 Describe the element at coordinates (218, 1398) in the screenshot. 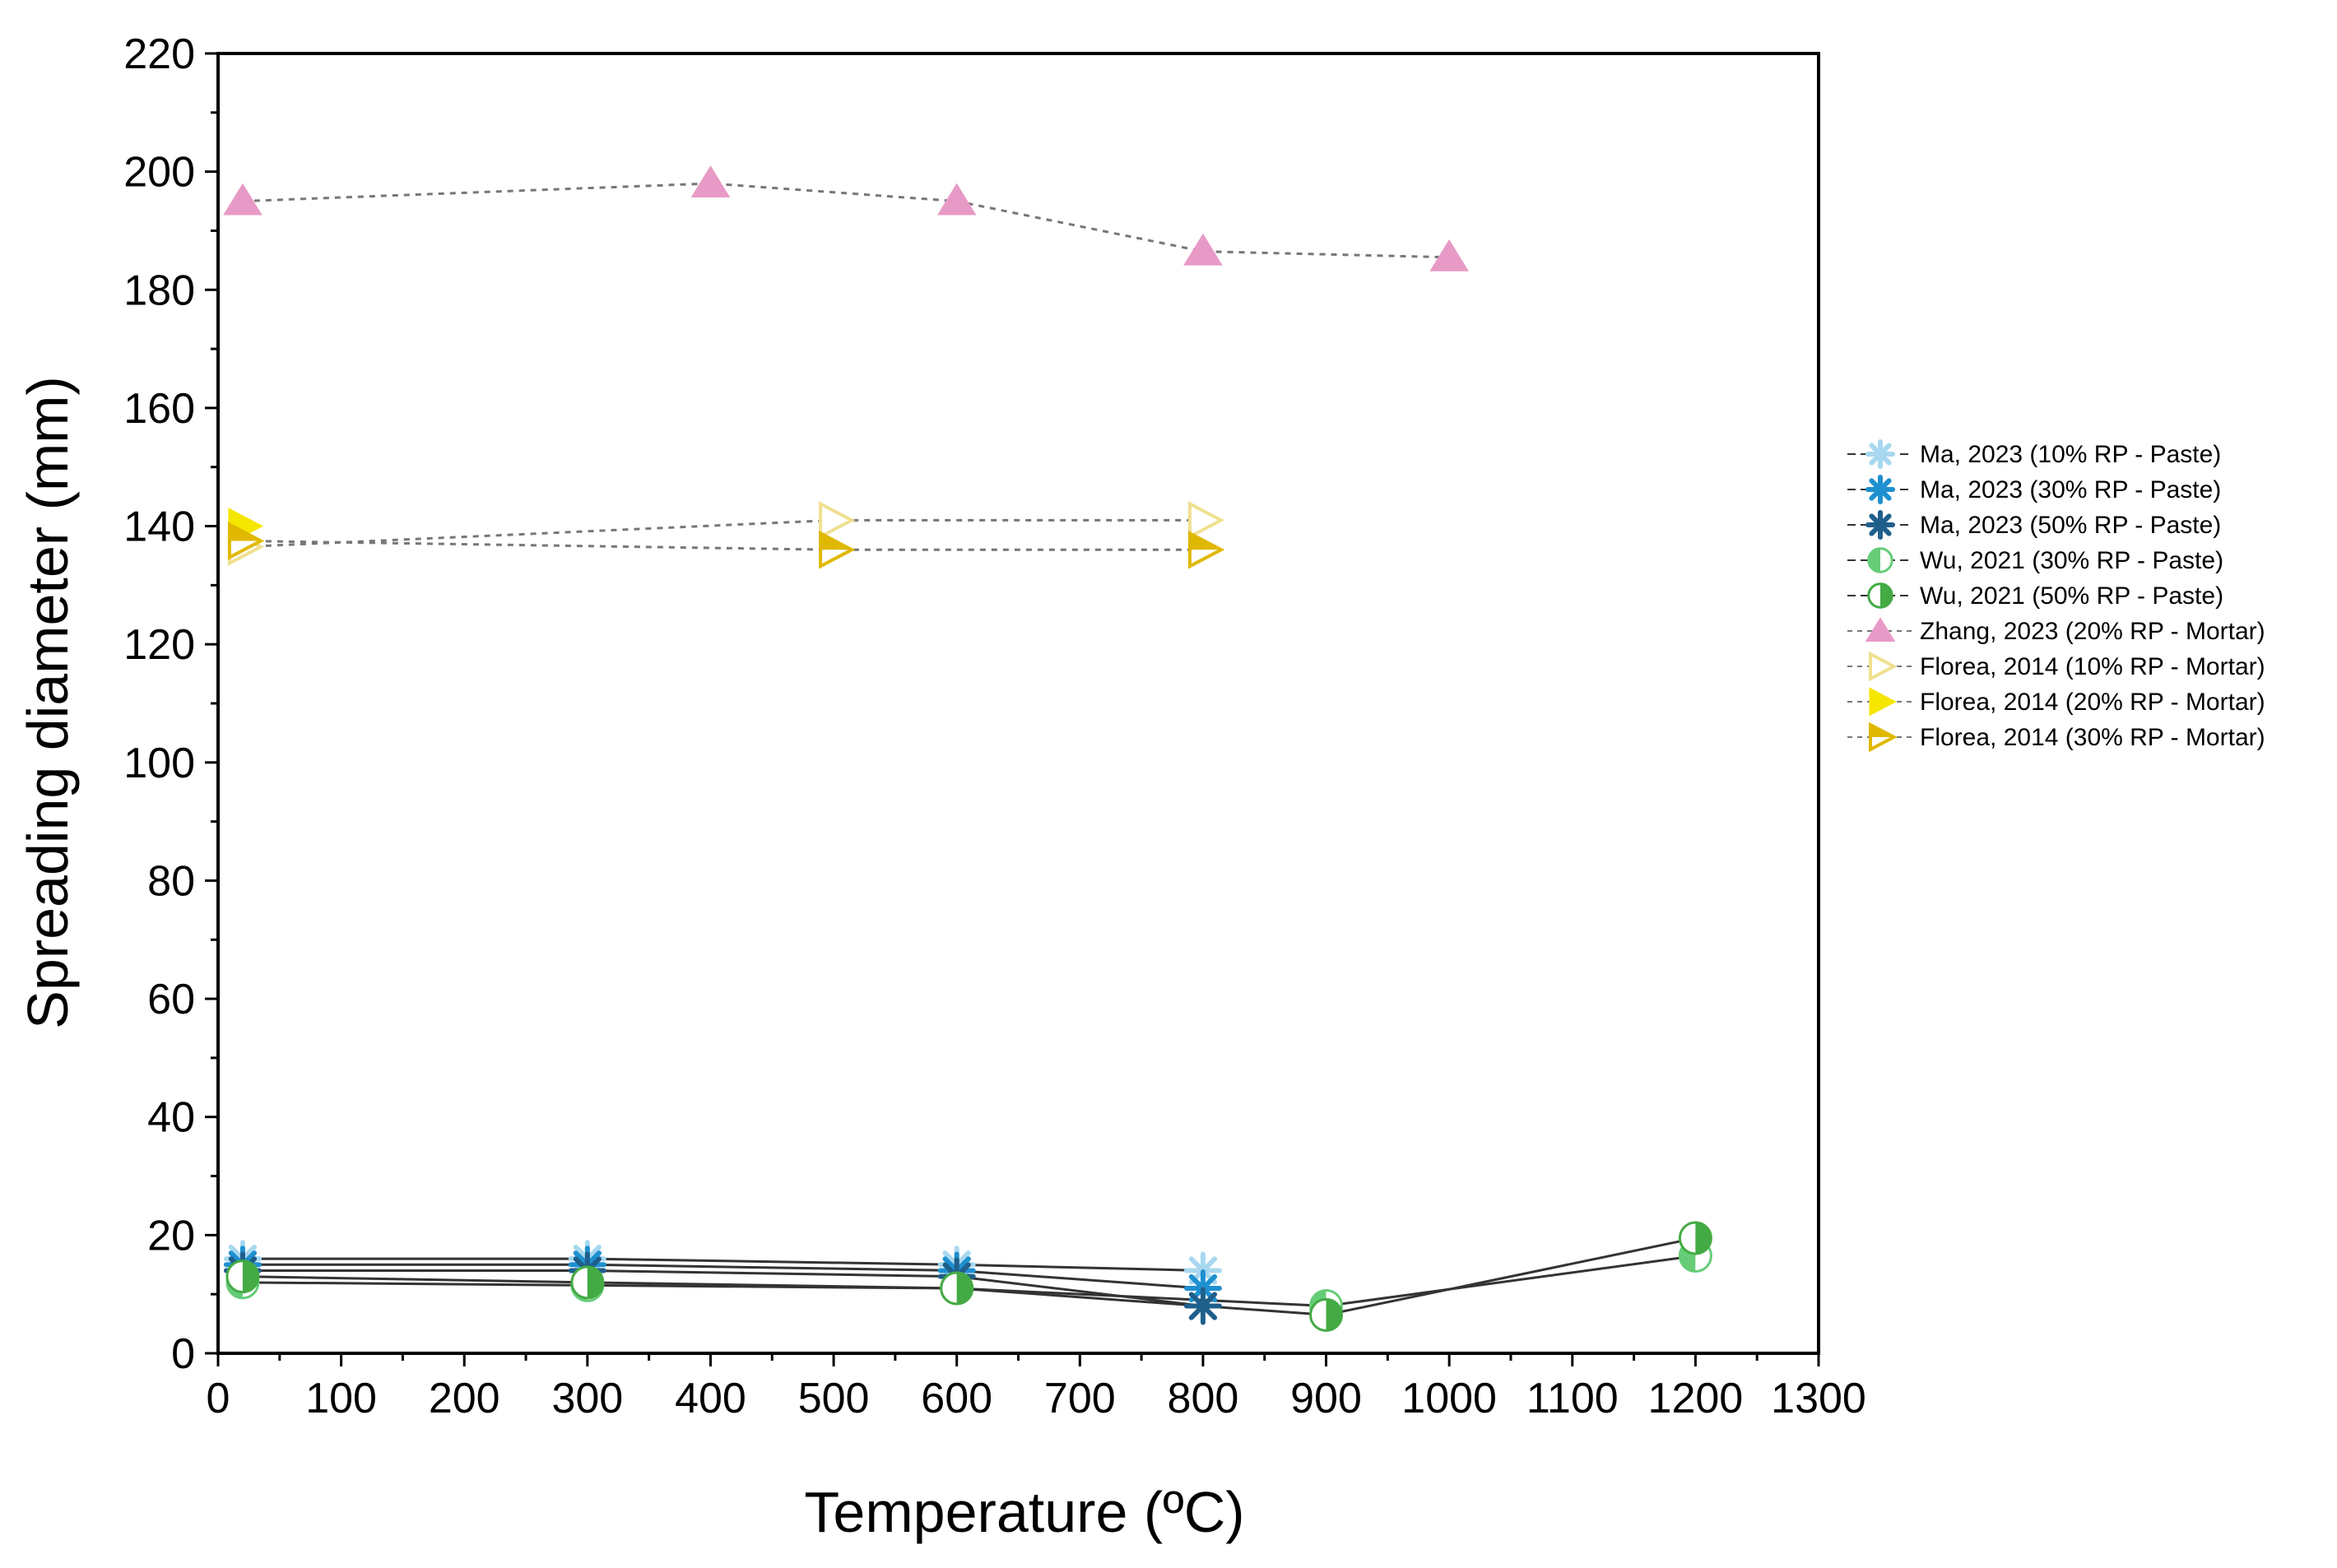

I see `x-tick-label: 0` at that location.